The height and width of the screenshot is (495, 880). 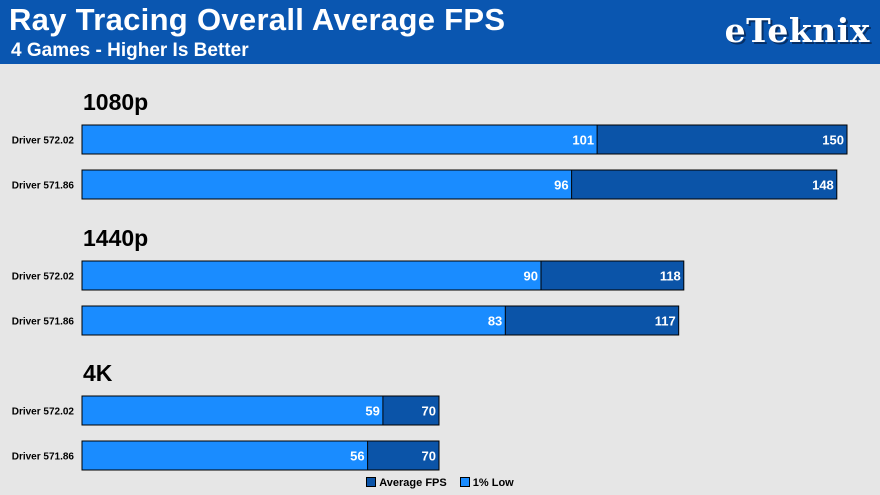 I want to click on data-label-one-percent-low: 90, so click(x=531, y=276).